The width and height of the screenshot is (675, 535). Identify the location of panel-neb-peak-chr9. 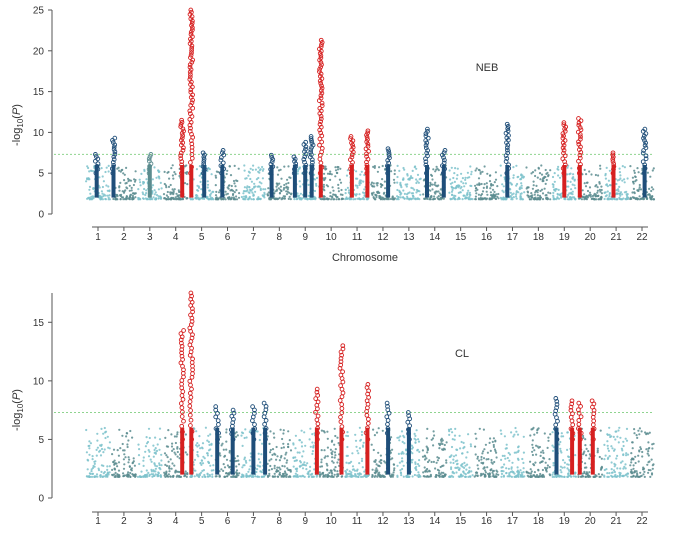
(312, 166).